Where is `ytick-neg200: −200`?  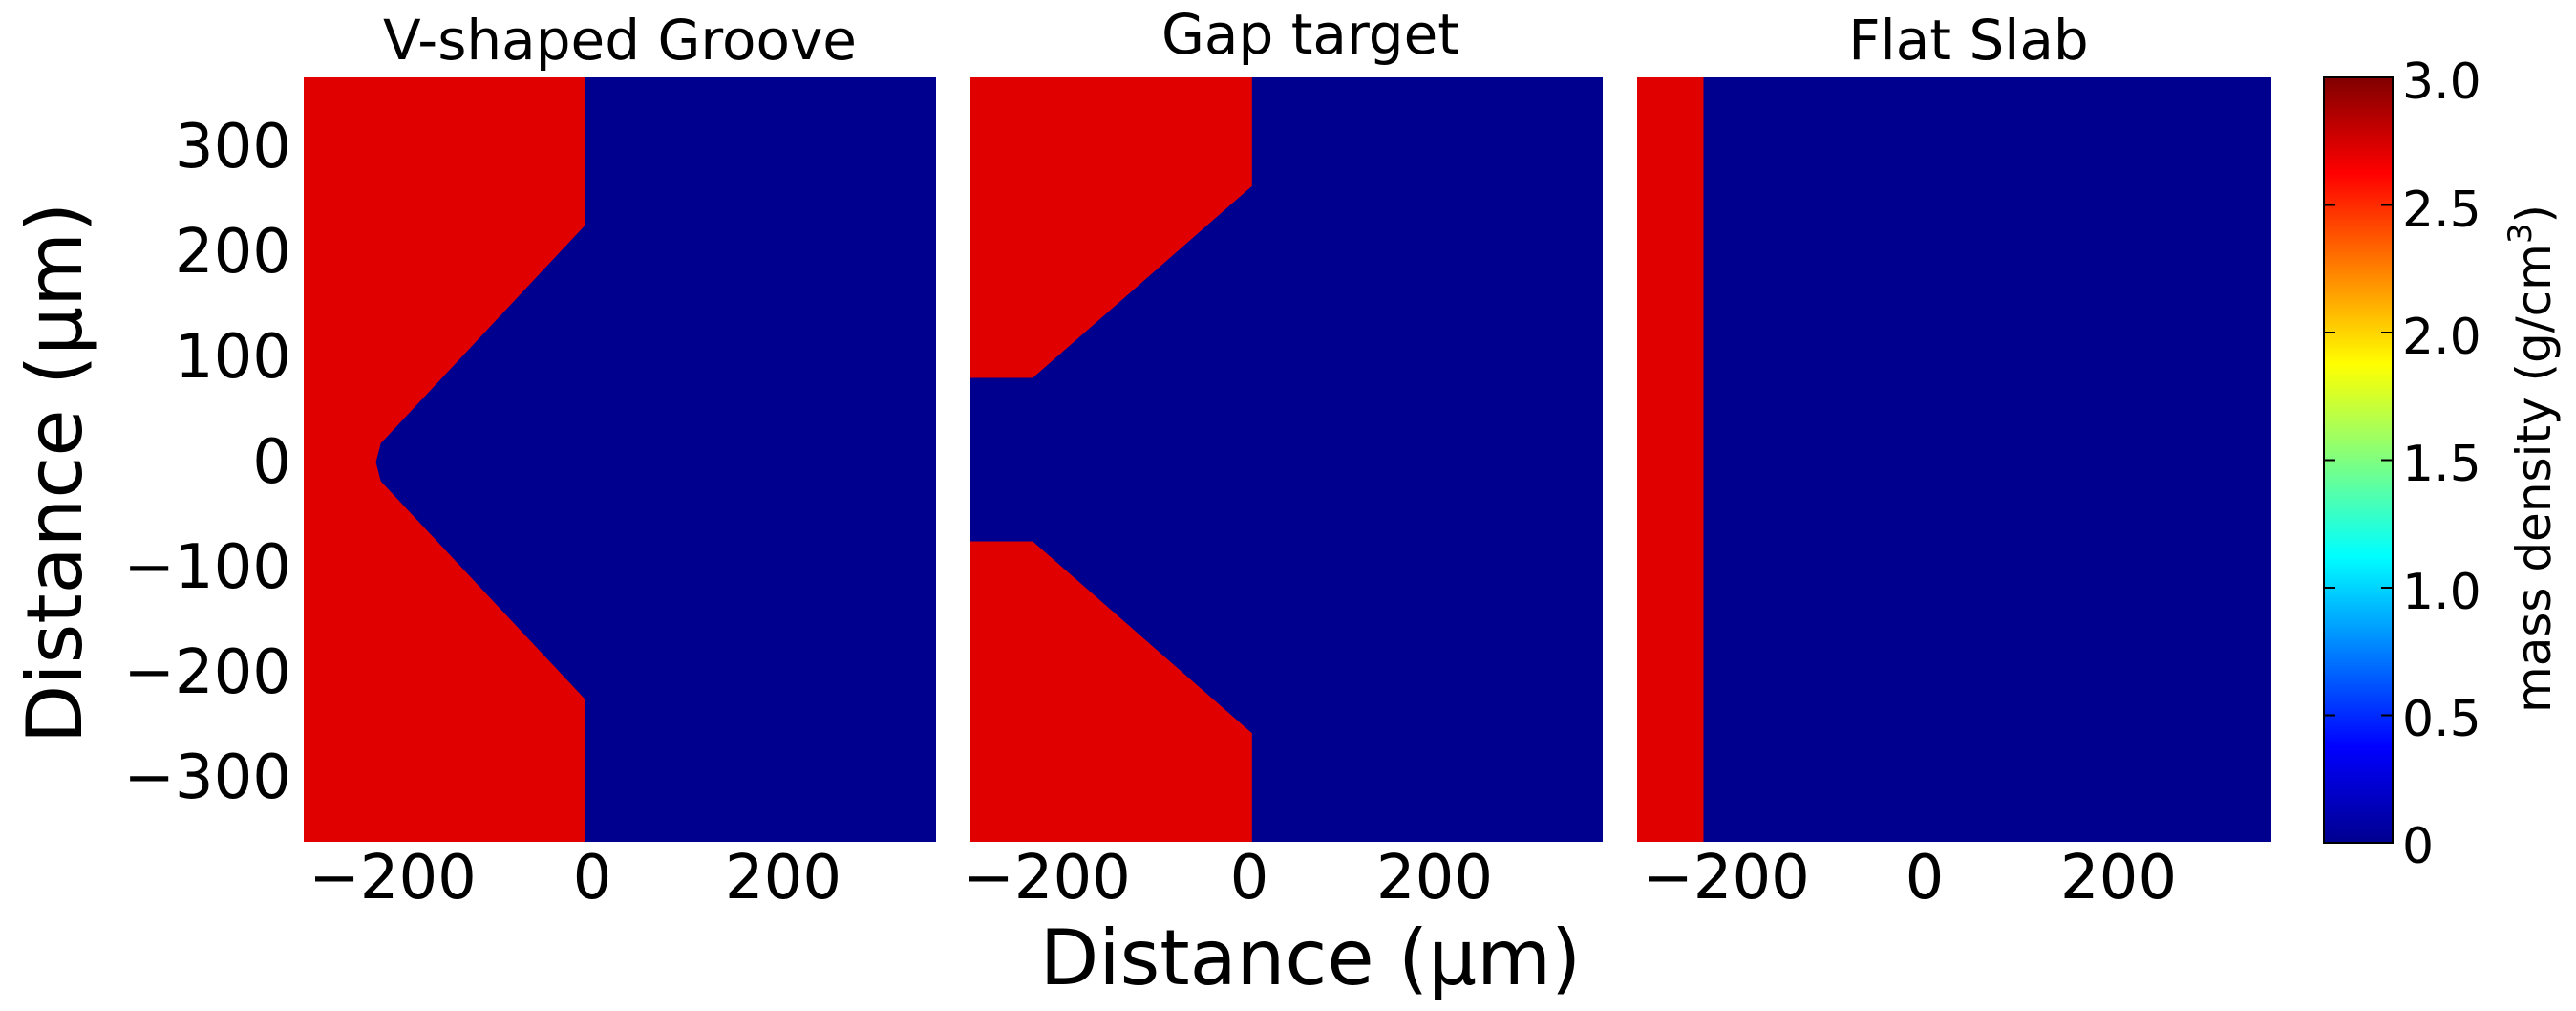 ytick-neg200: −200 is located at coordinates (207, 673).